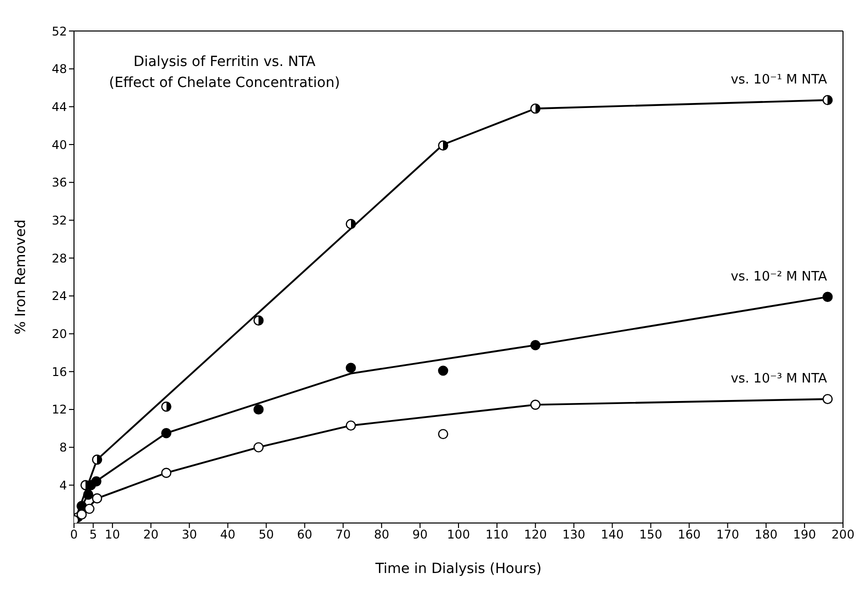 The image size is (867, 592). Describe the element at coordinates (304, 535) in the screenshot. I see `x-tick-label: 60` at that location.